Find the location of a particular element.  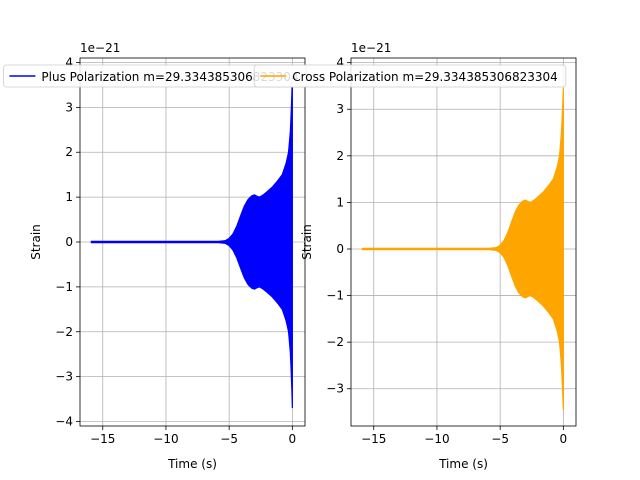

legend-box is located at coordinates (410, 76).